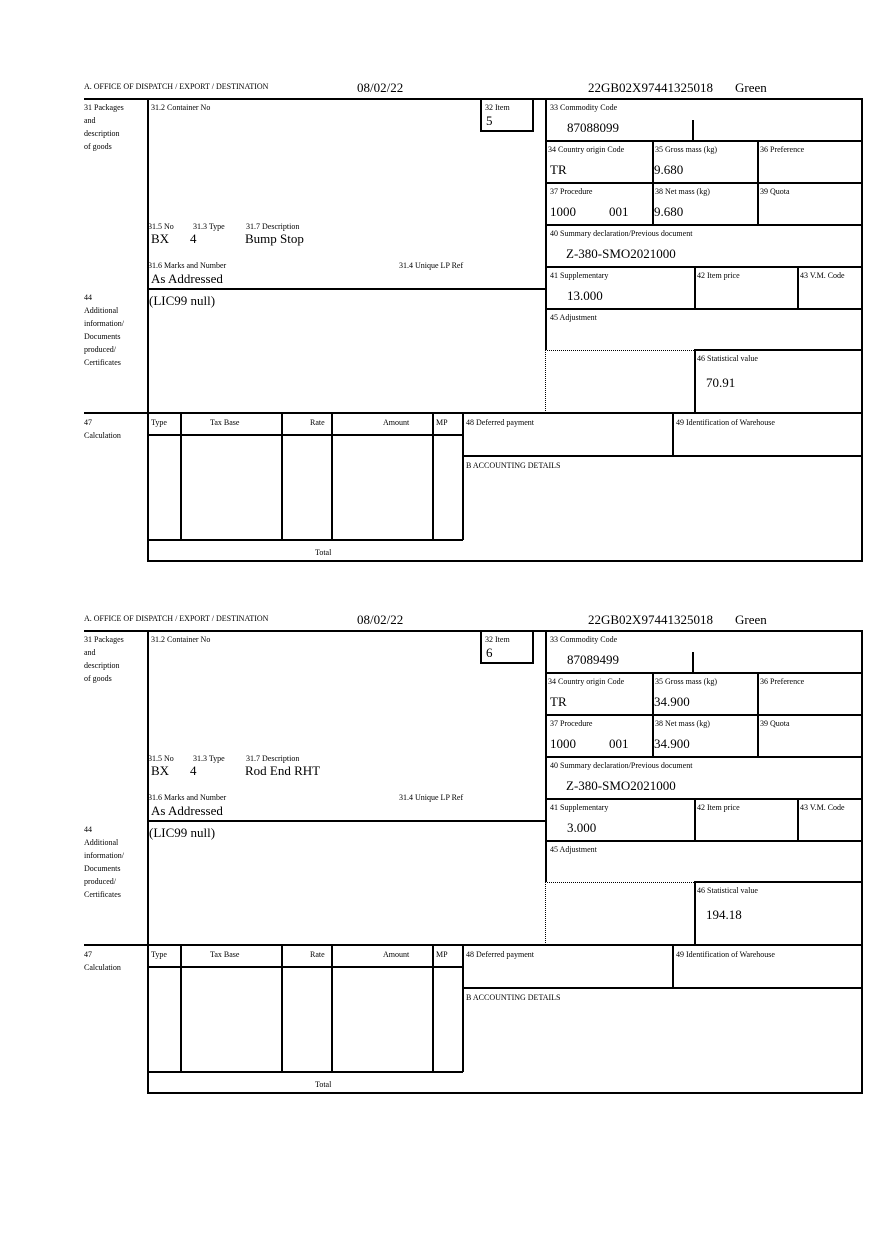  Describe the element at coordinates (686, 681) in the screenshot. I see `gross-mass-label: 35 Gross mass (kg)` at that location.